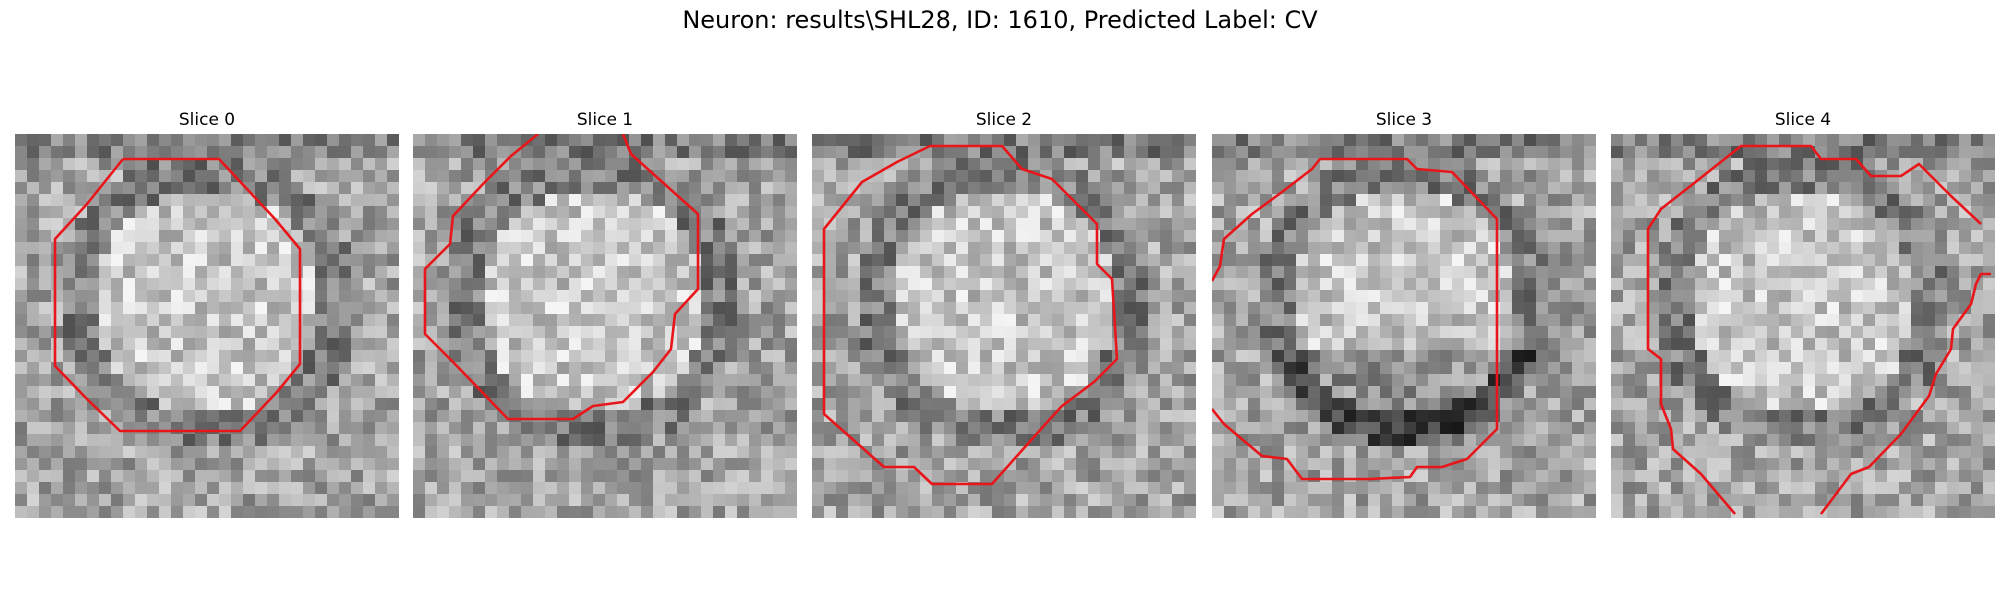 The image size is (2000, 600). Describe the element at coordinates (1004, 120) in the screenshot. I see `slice-title: Slice 2` at that location.